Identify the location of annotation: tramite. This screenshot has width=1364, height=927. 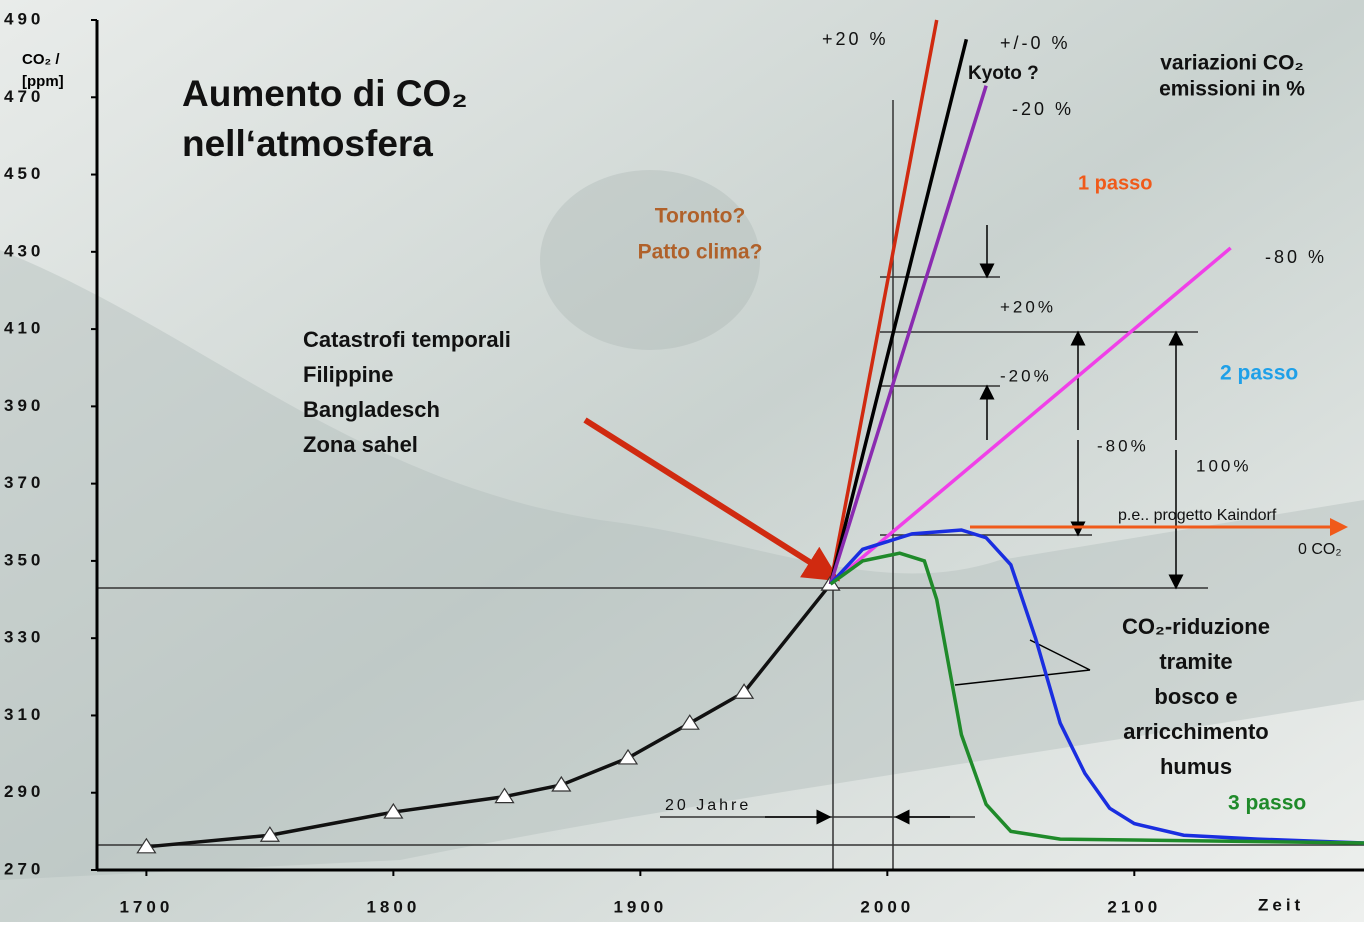
(1195, 661).